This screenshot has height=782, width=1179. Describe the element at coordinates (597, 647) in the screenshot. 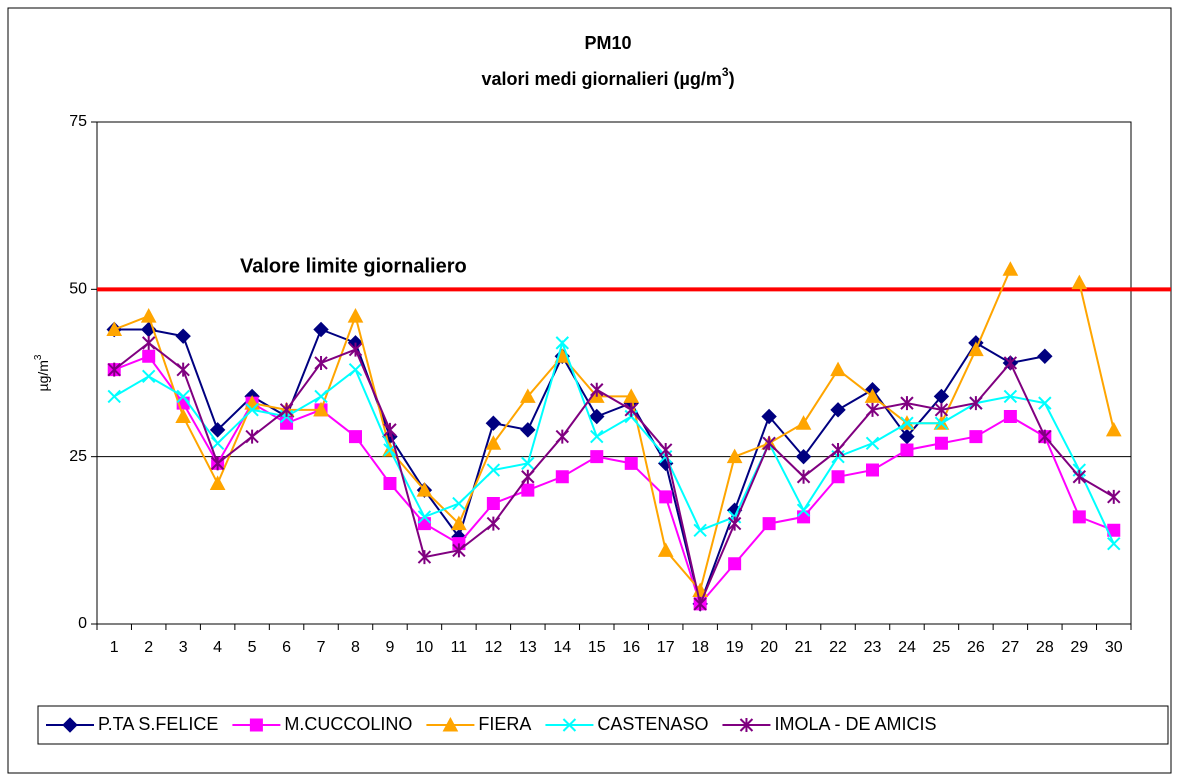

I see `x-tick-label: 15` at that location.